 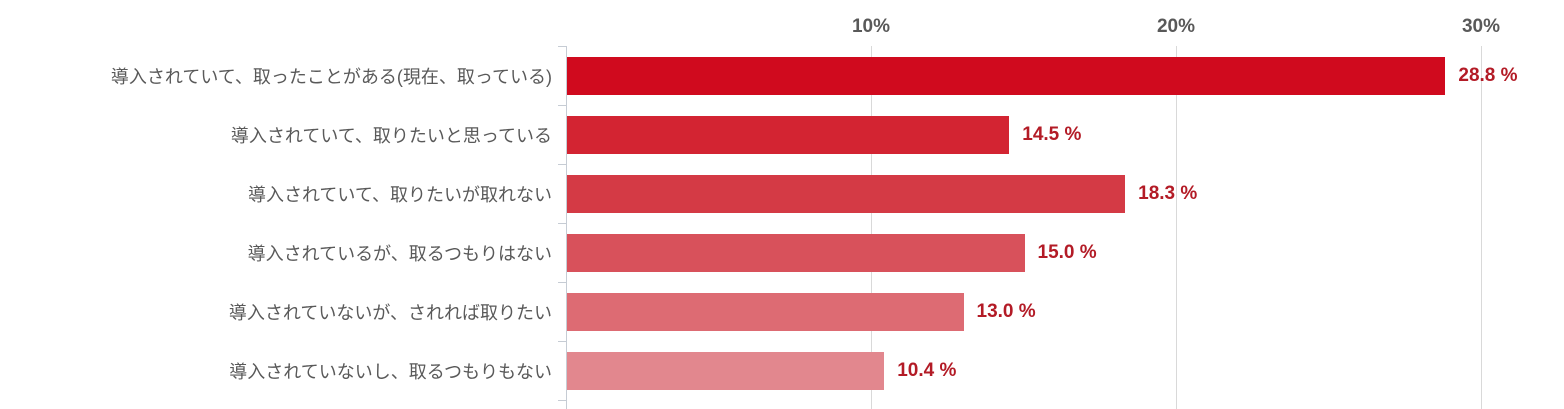 I want to click on gridline-20pct, so click(x=1176, y=227).